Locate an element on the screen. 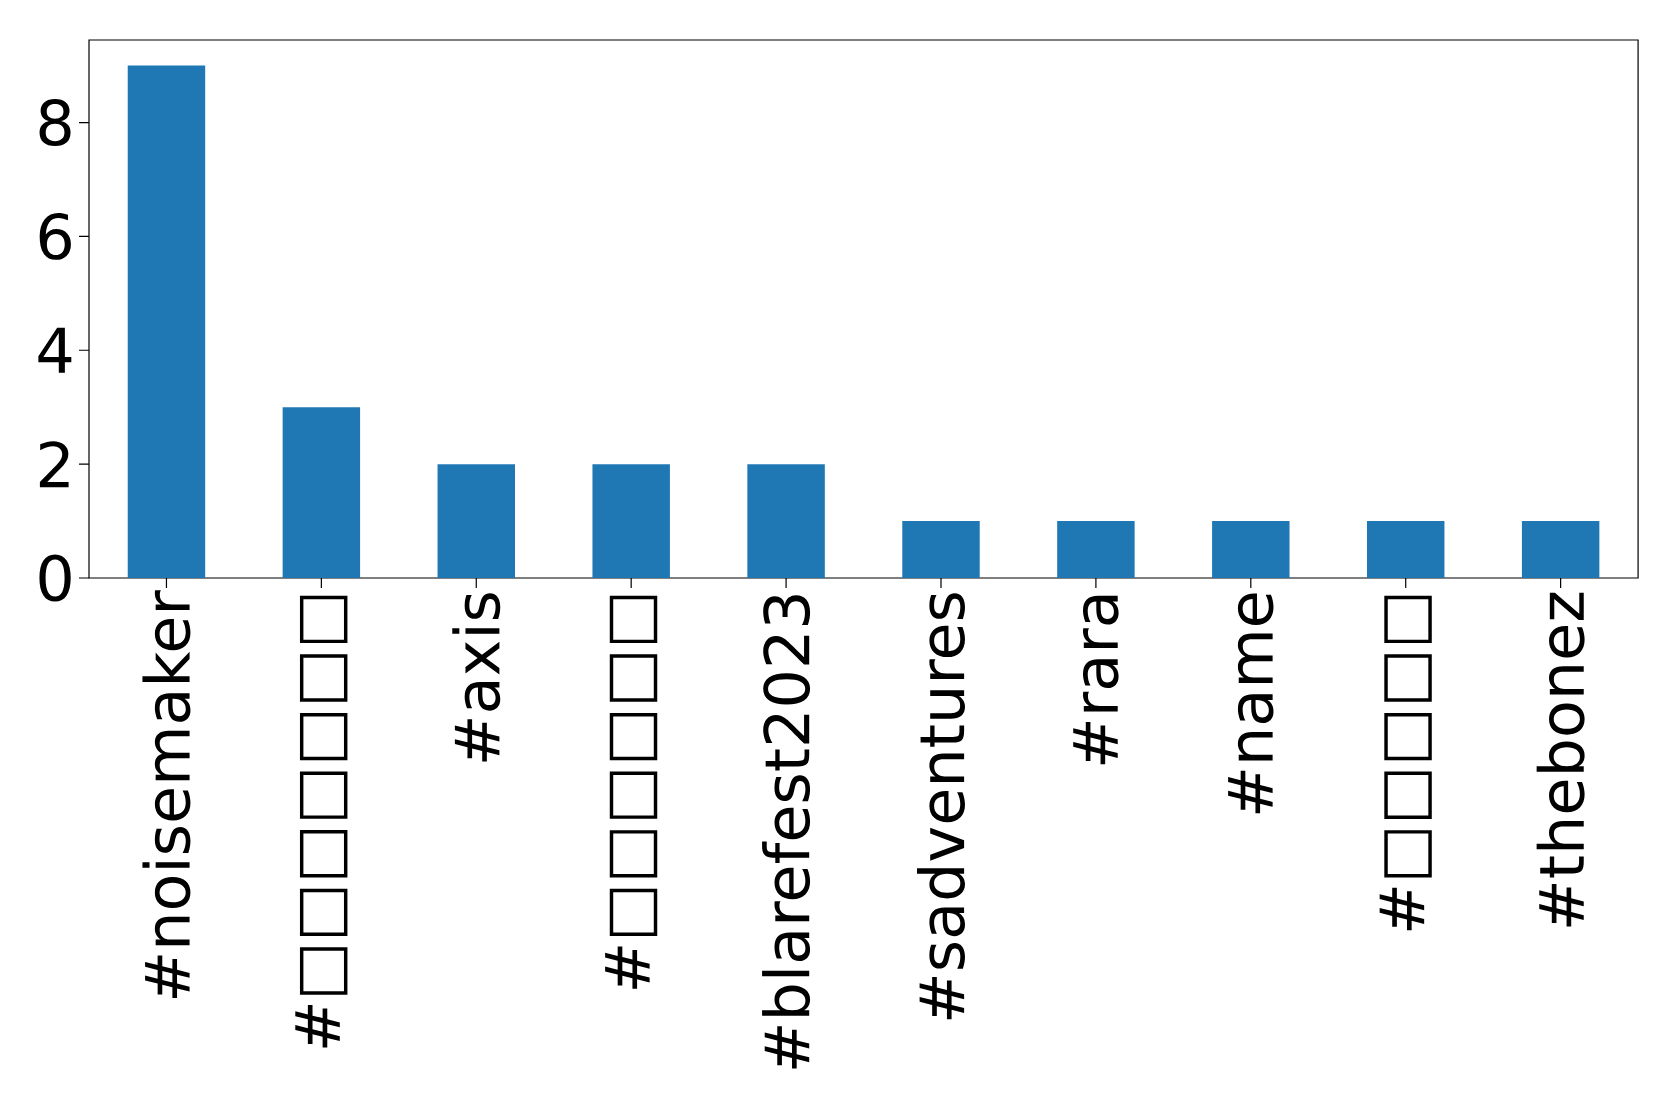  x-tick-label: #blarefest2023 is located at coordinates (786, 832).